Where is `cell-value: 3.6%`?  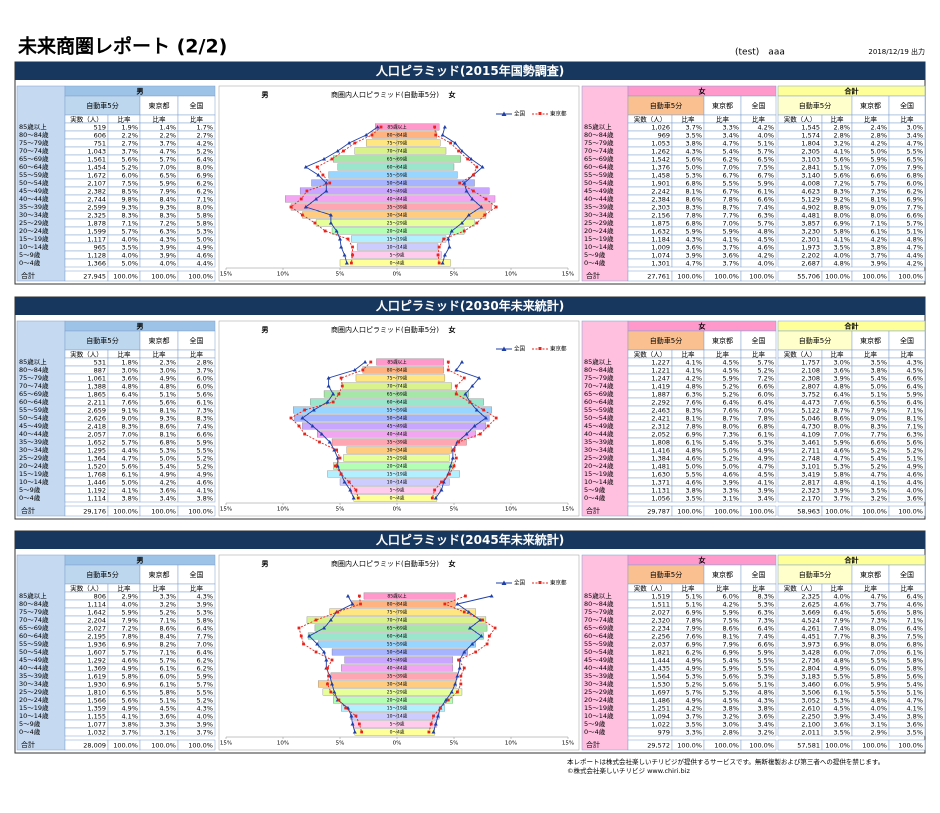
cell-value: 3.6% is located at coordinates (167, 491).